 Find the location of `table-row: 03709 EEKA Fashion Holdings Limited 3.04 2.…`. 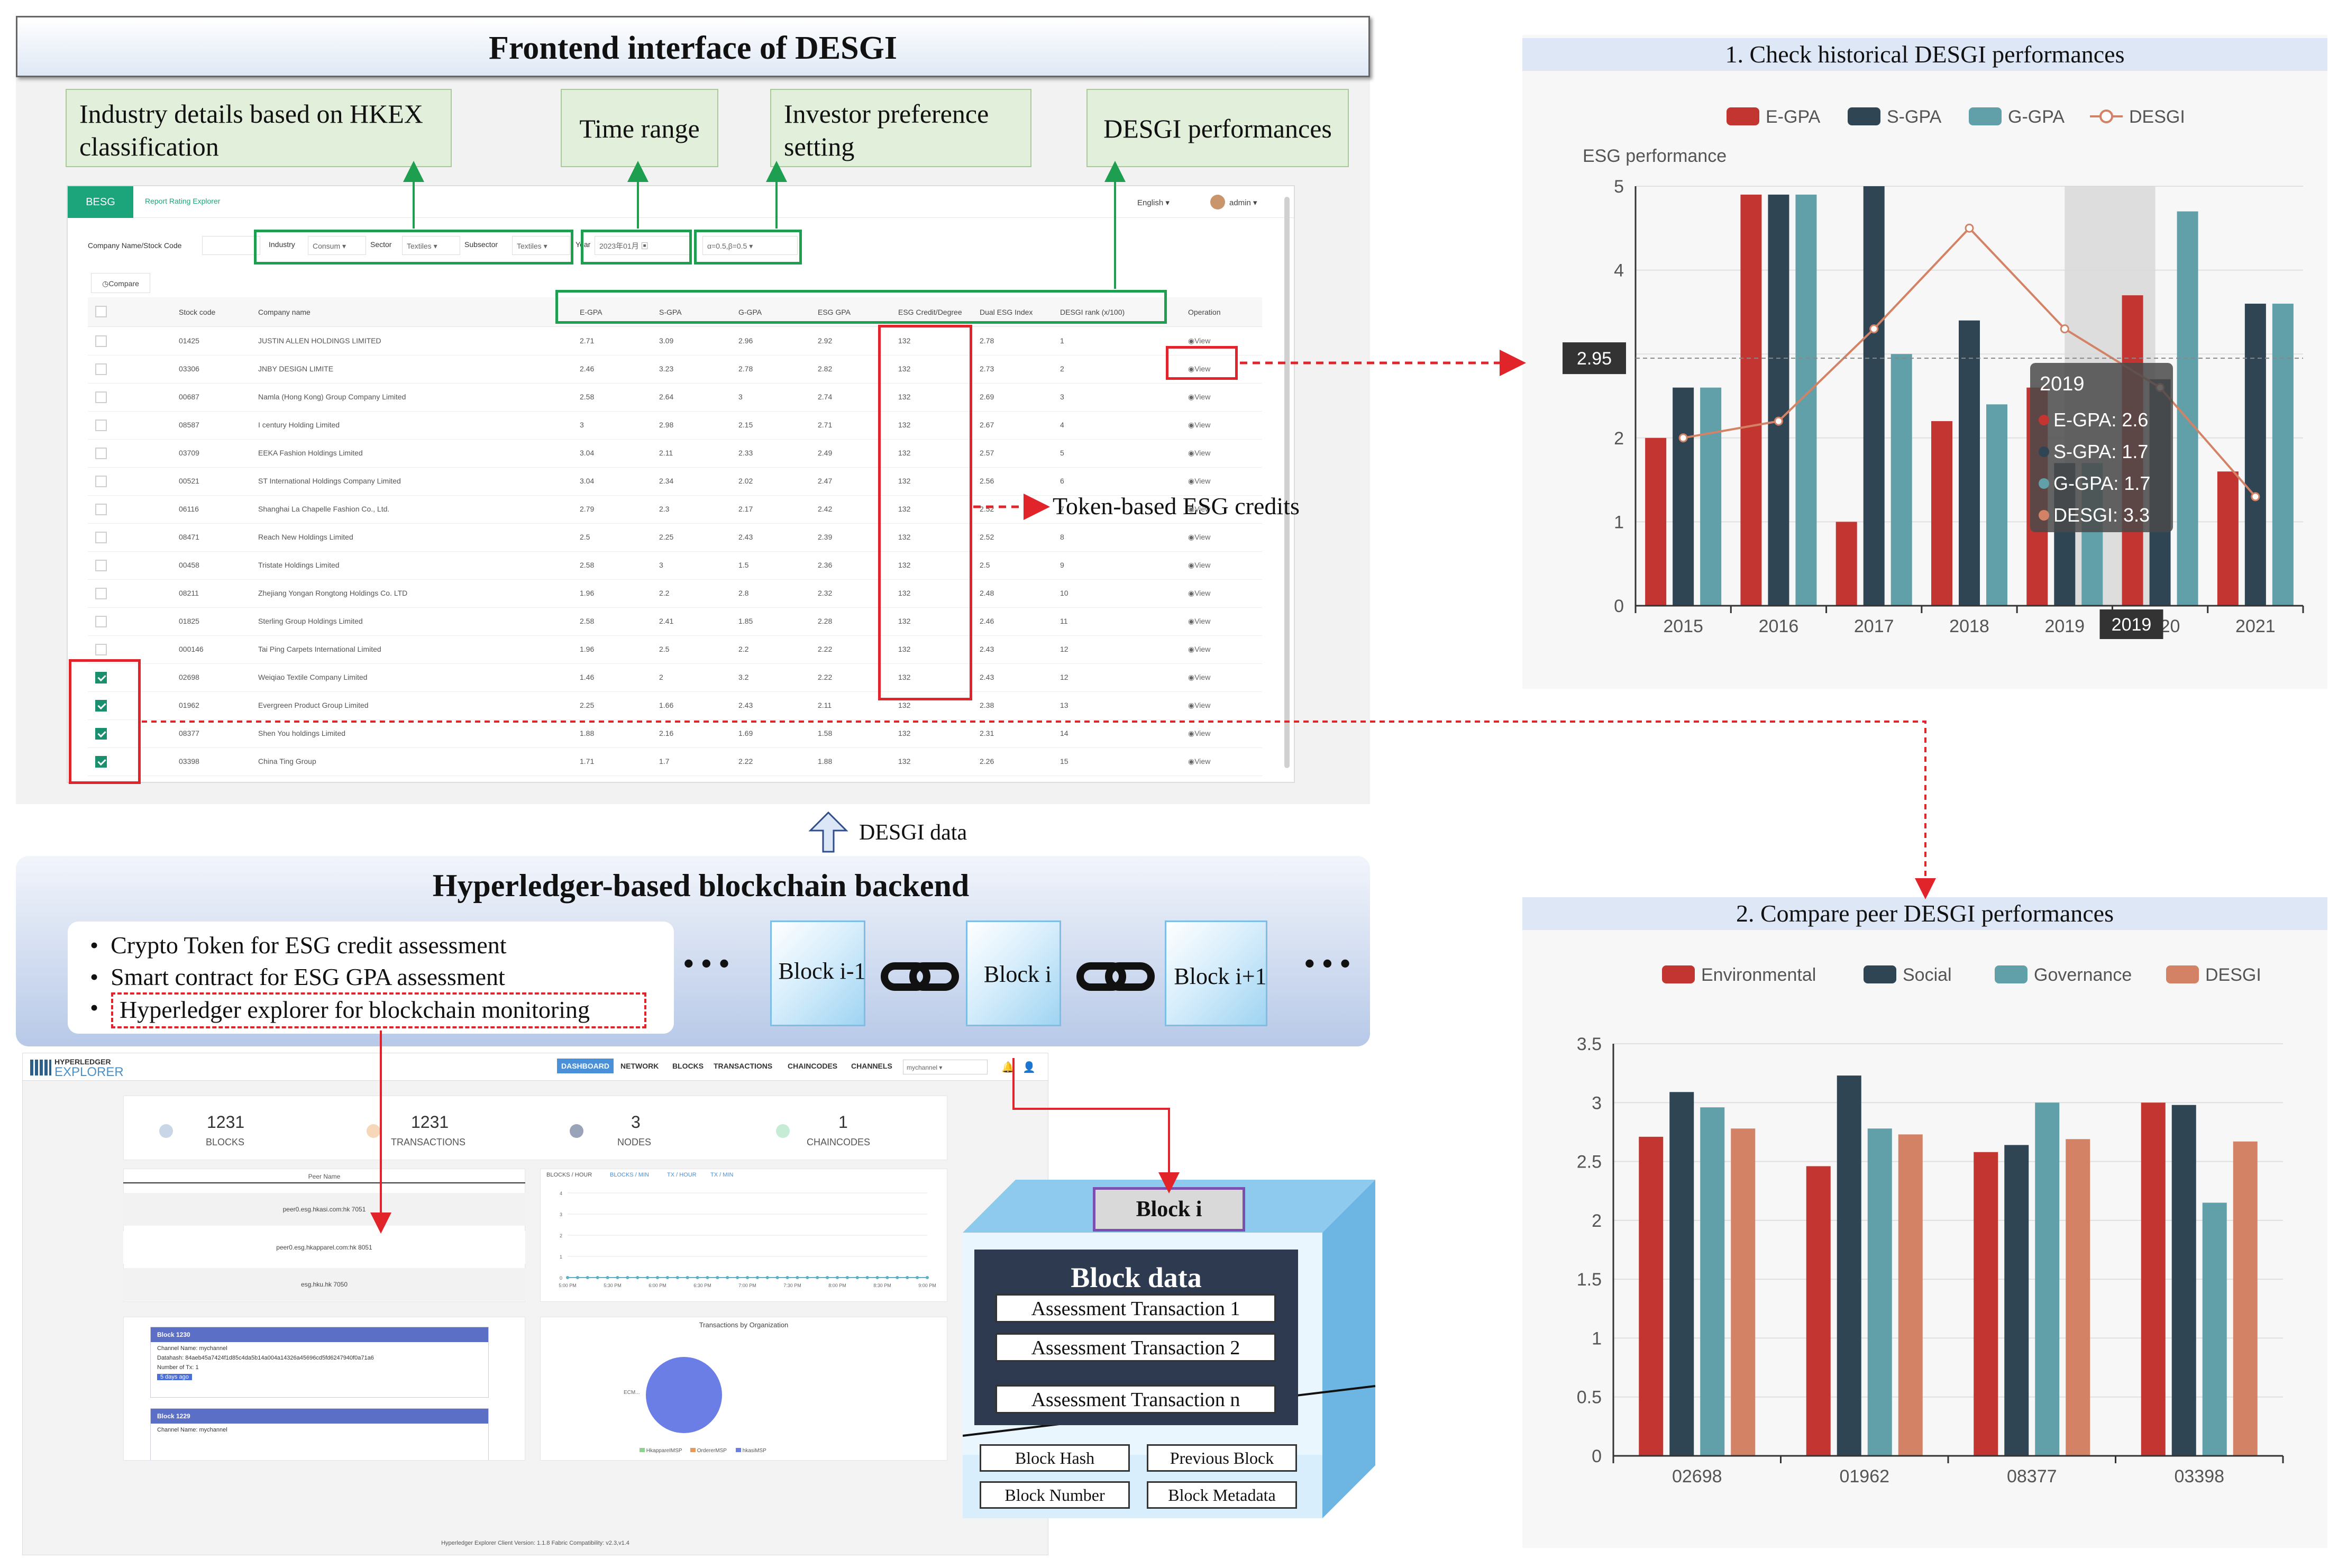

table-row: 03709 EEKA Fashion Holdings Limited 3.04 2.… is located at coordinates (675, 453).